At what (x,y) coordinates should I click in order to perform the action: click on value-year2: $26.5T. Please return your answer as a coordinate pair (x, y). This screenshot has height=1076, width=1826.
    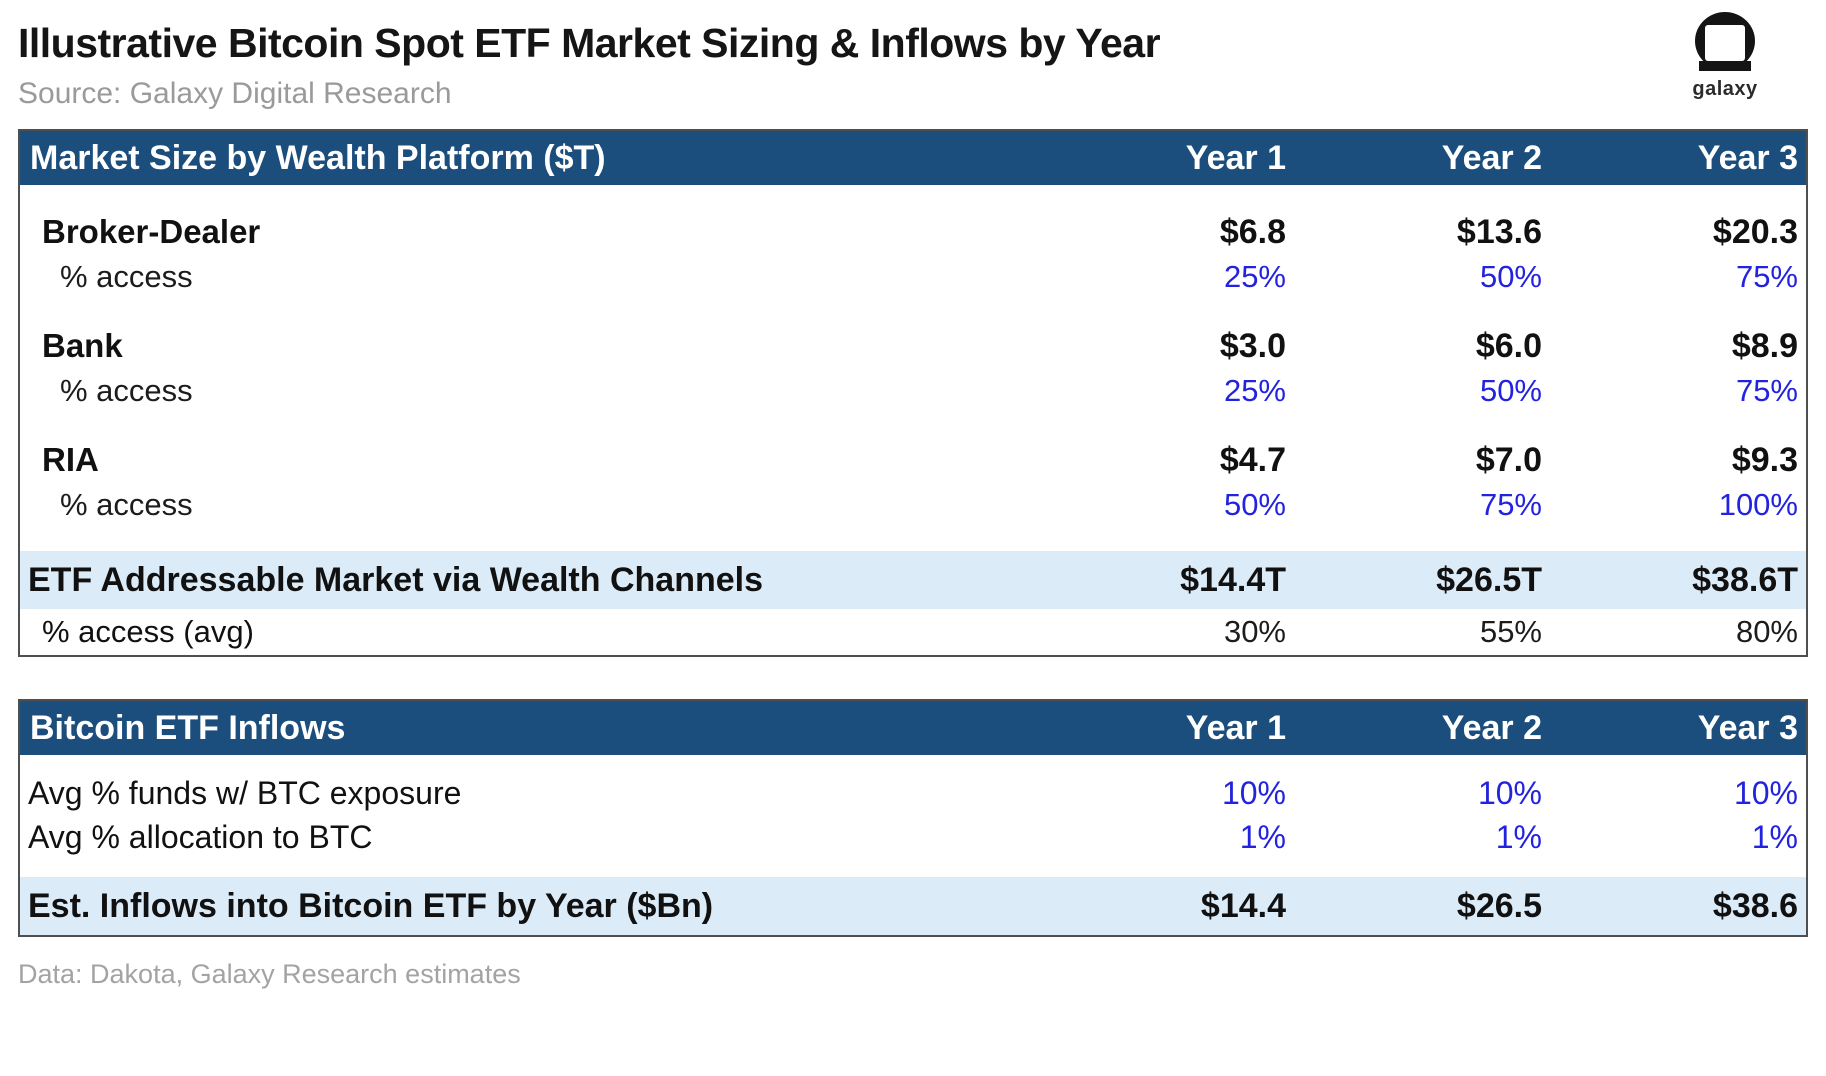
    Looking at the image, I should click on (1489, 579).